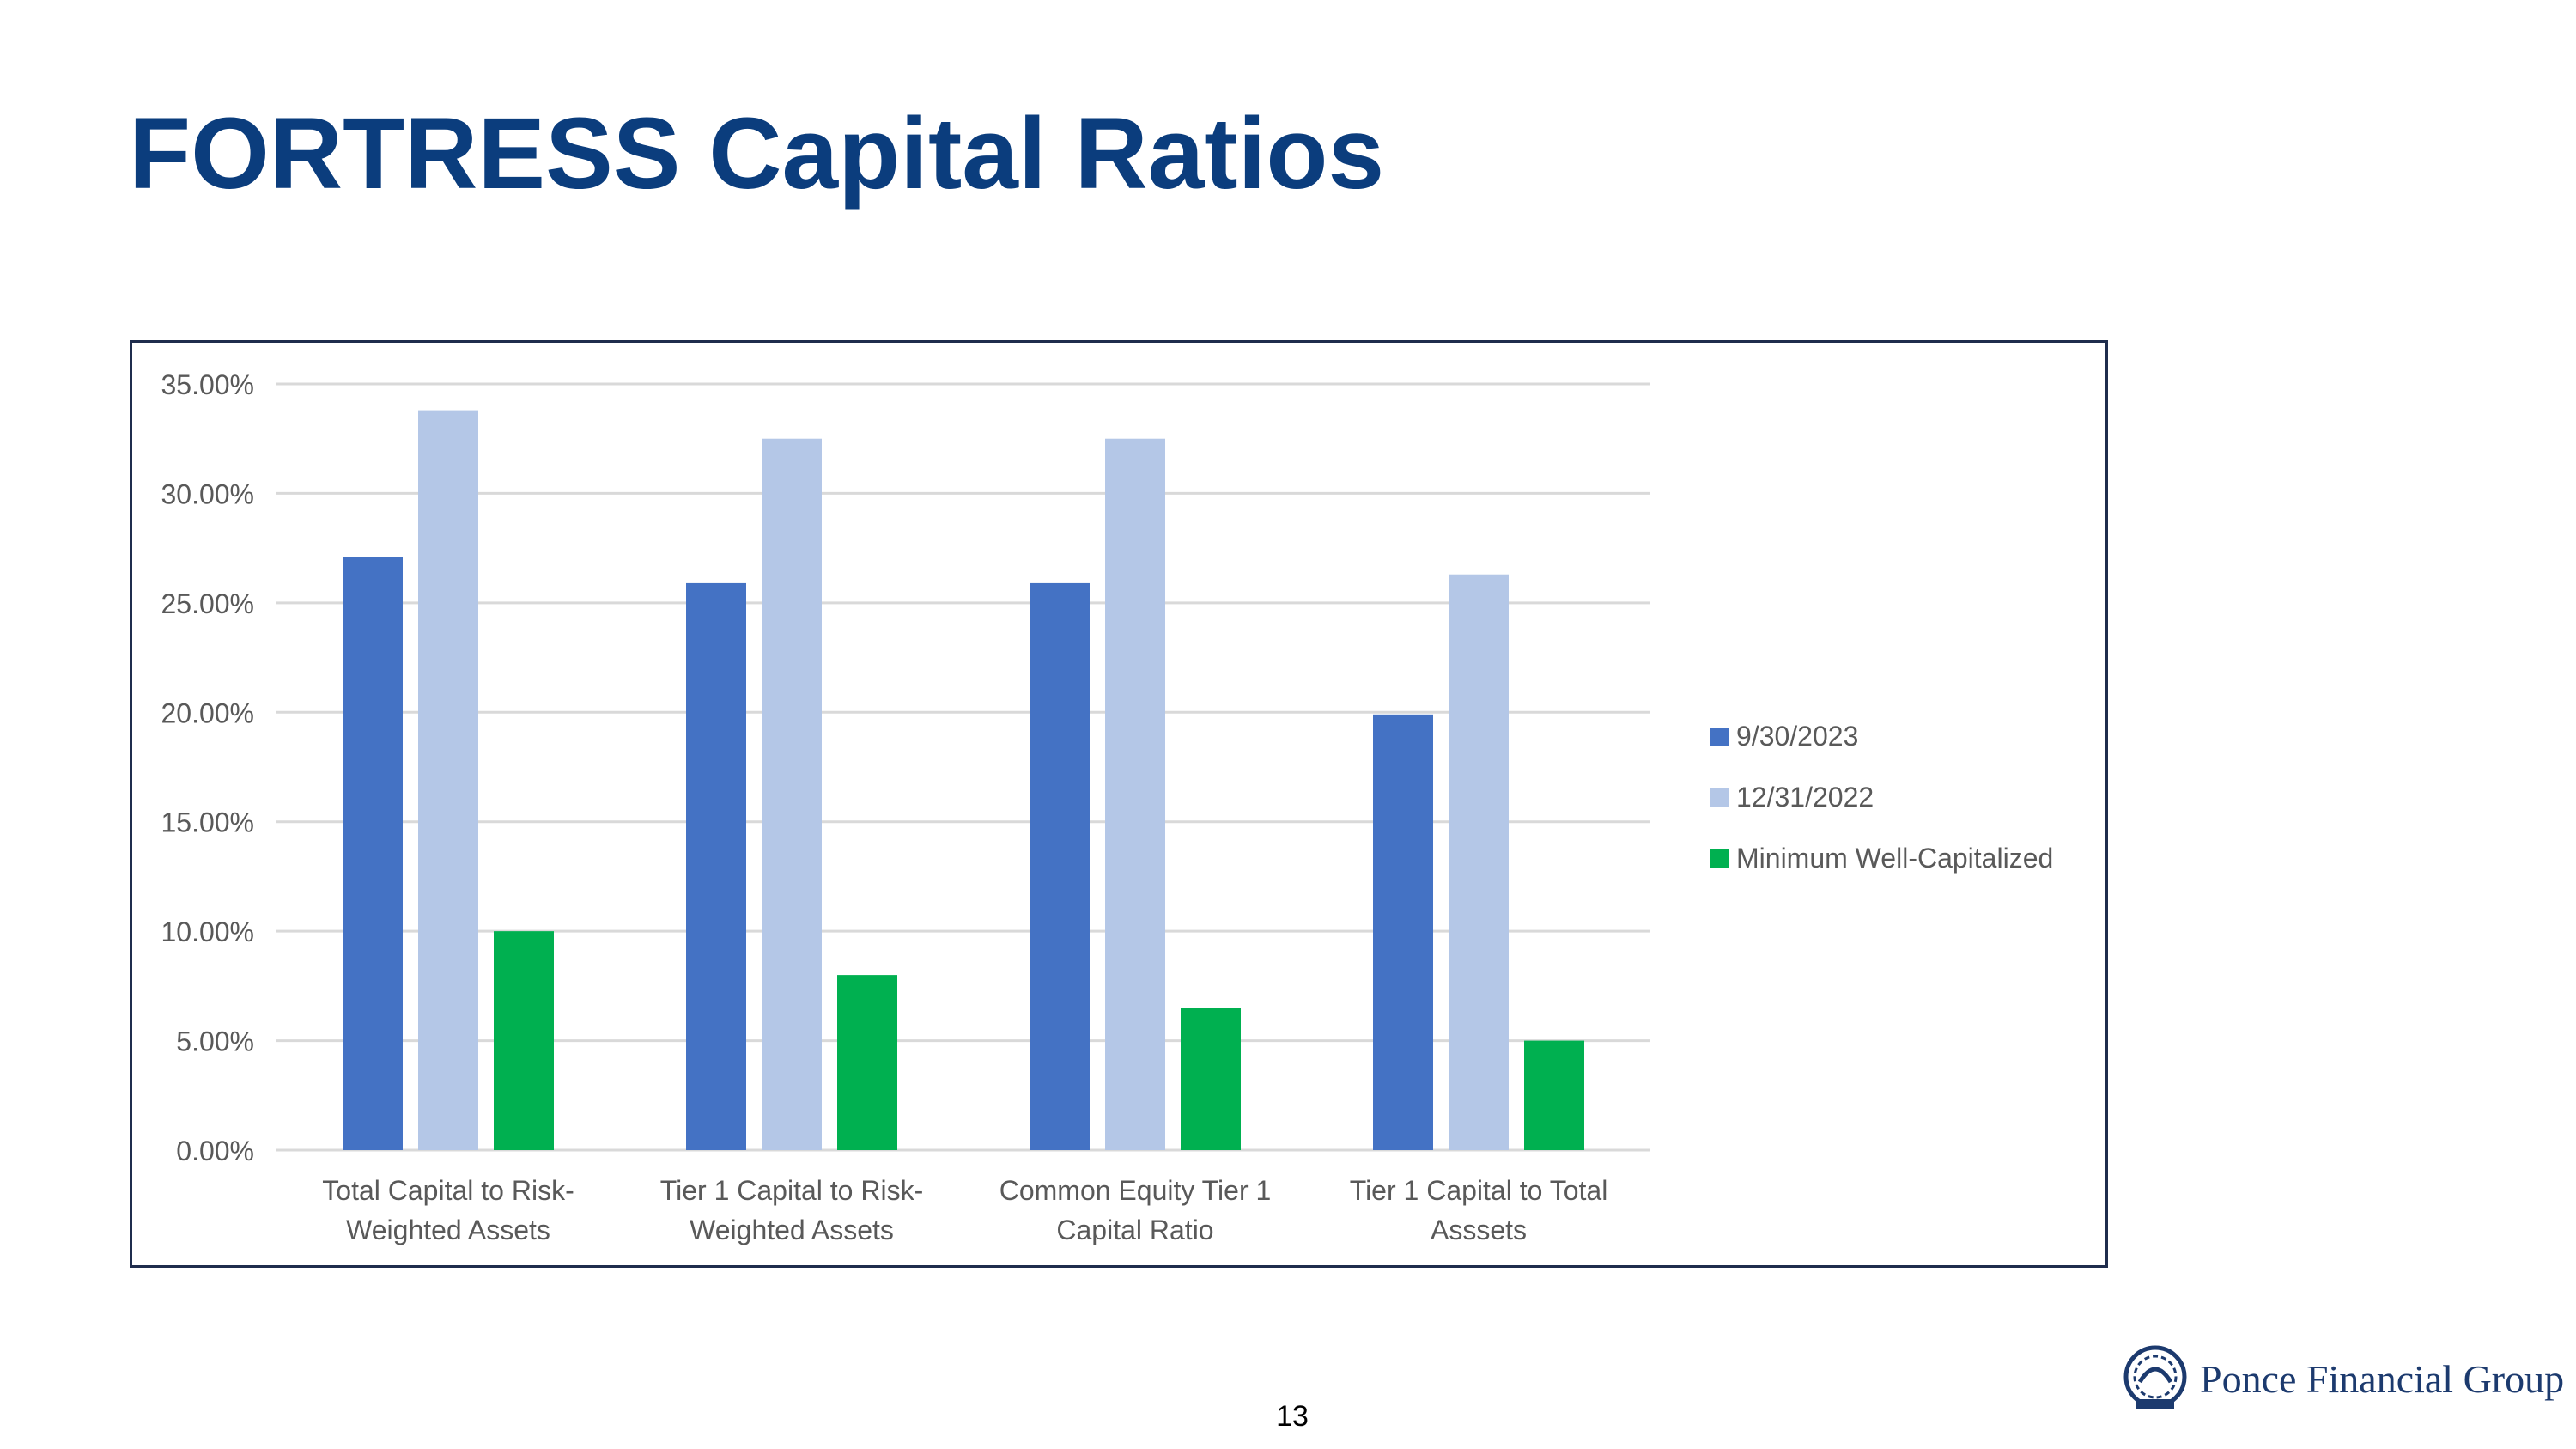  Describe the element at coordinates (1894, 858) in the screenshot. I see `legend-label: Minimum Well-Capitalized` at that location.